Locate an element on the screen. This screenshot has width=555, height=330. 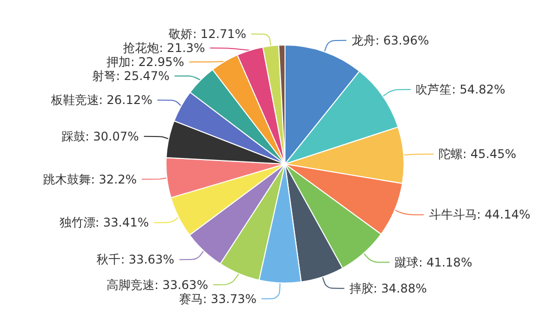
slice-label: 敬娇: 12.71% is located at coordinates (207, 33).